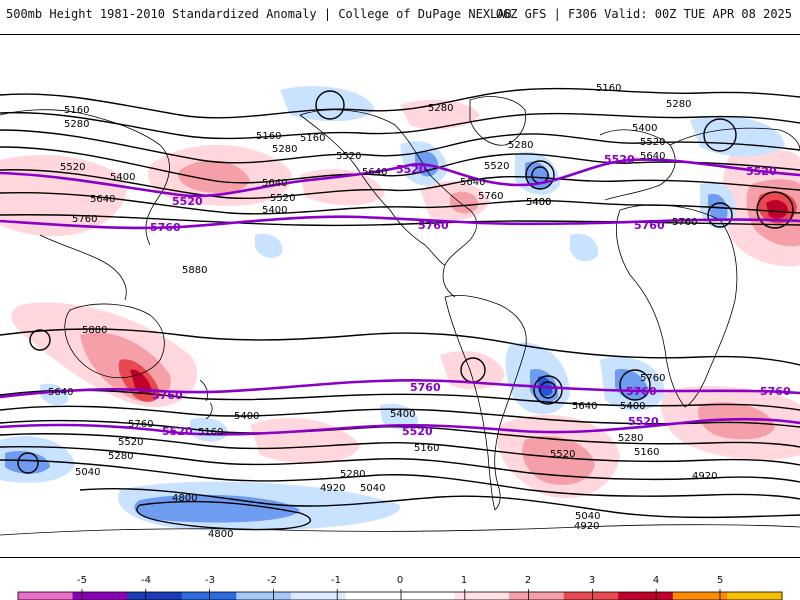 Image resolution: width=800 pixels, height=600 pixels. What do you see at coordinates (498, 121) in the screenshot?
I see `coastline-greenland` at bounding box center [498, 121].